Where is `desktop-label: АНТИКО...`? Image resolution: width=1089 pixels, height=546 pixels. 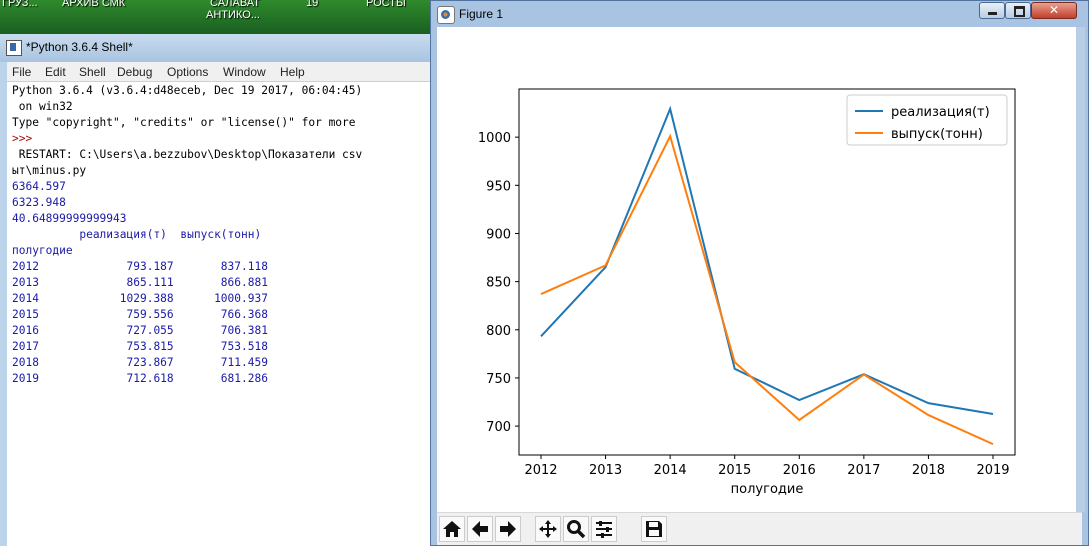 desktop-label: АНТИКО... is located at coordinates (233, 15).